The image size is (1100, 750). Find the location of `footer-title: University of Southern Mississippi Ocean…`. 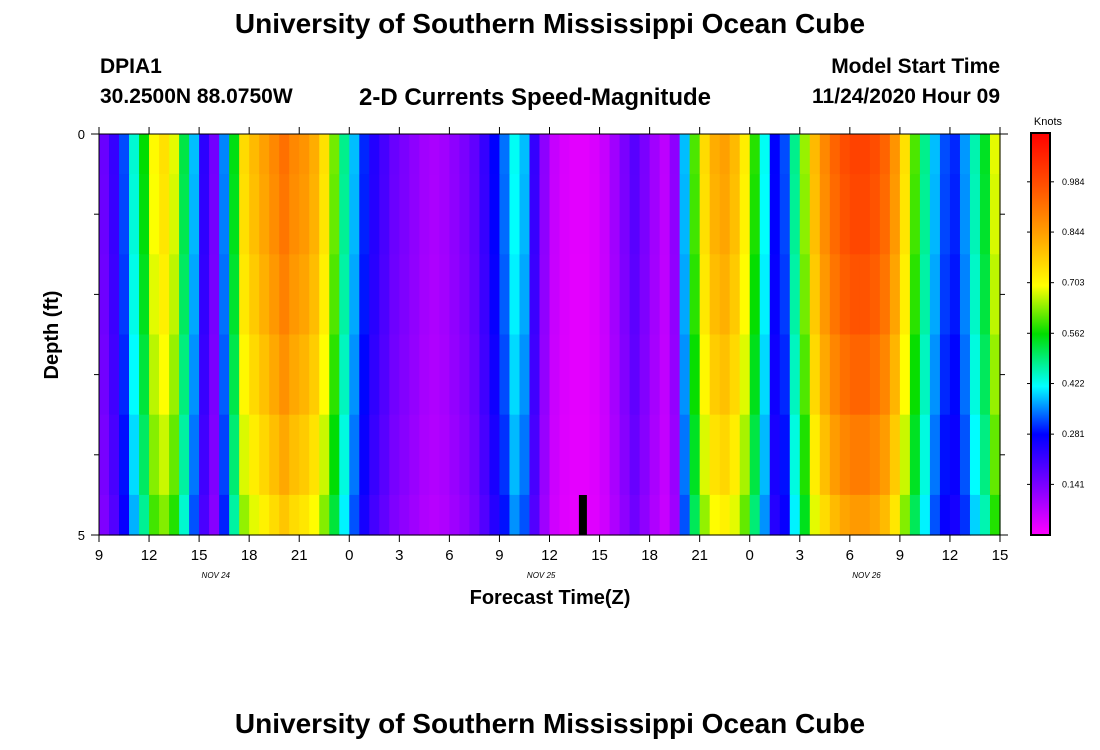

footer-title: University of Southern Mississippi Ocean… is located at coordinates (550, 723).